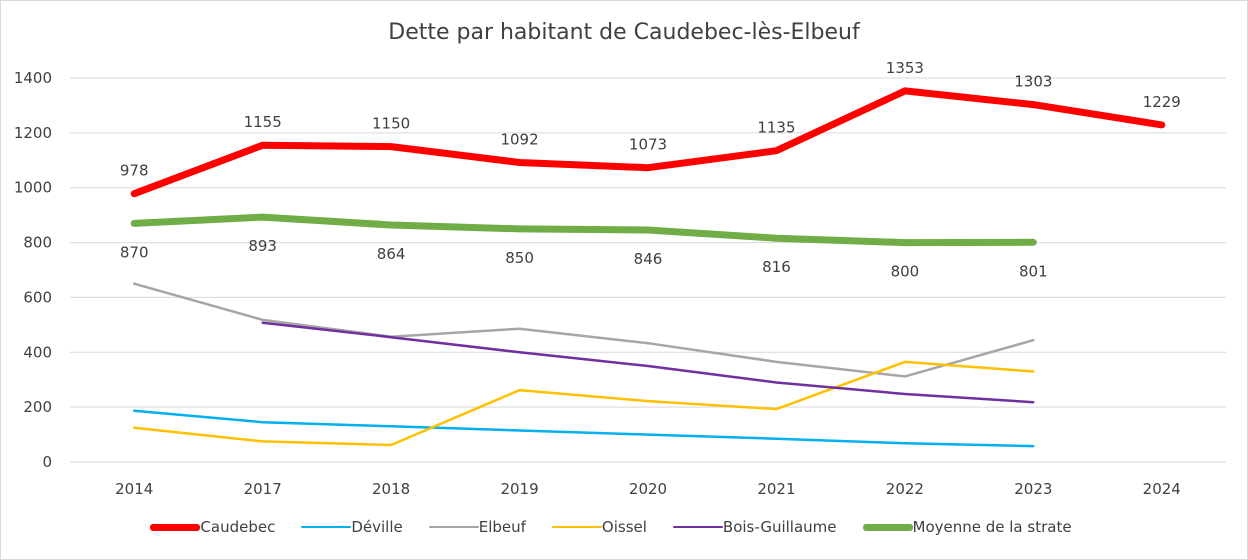 Image resolution: width=1248 pixels, height=560 pixels. What do you see at coordinates (1033, 271) in the screenshot?
I see `data-label-moyenne-de-la-strate: 801` at bounding box center [1033, 271].